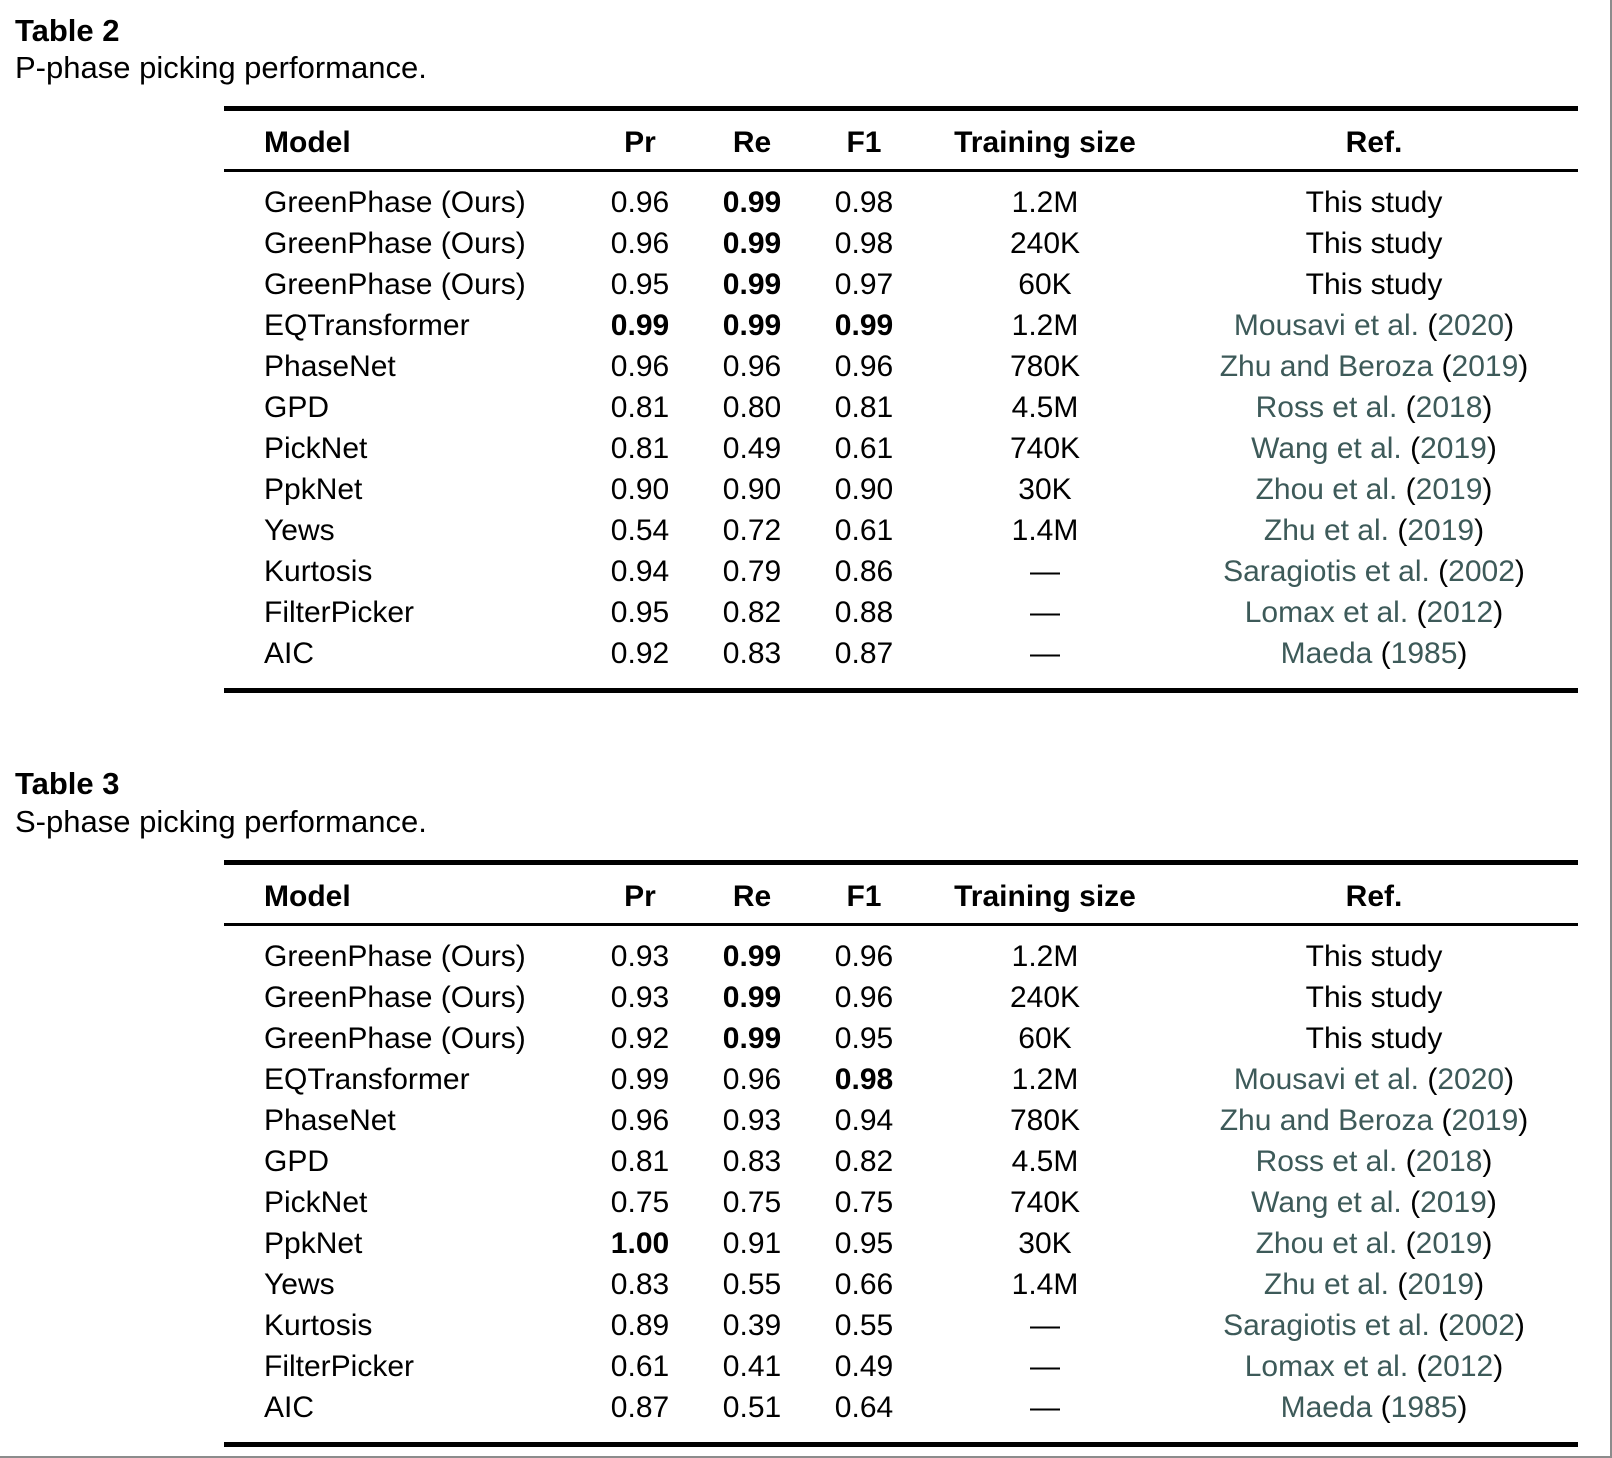 This screenshot has width=1612, height=1458. I want to click on f1-cell: 0.98, so click(864, 244).